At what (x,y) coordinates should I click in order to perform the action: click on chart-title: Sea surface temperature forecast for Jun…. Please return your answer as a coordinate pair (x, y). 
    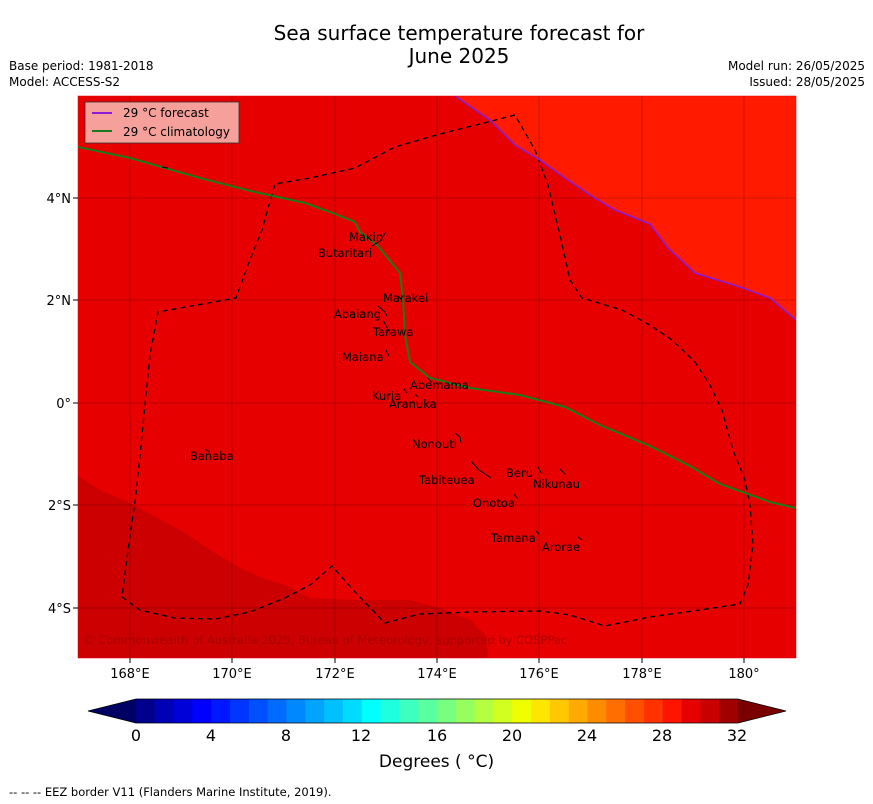
    Looking at the image, I should click on (436, 45).